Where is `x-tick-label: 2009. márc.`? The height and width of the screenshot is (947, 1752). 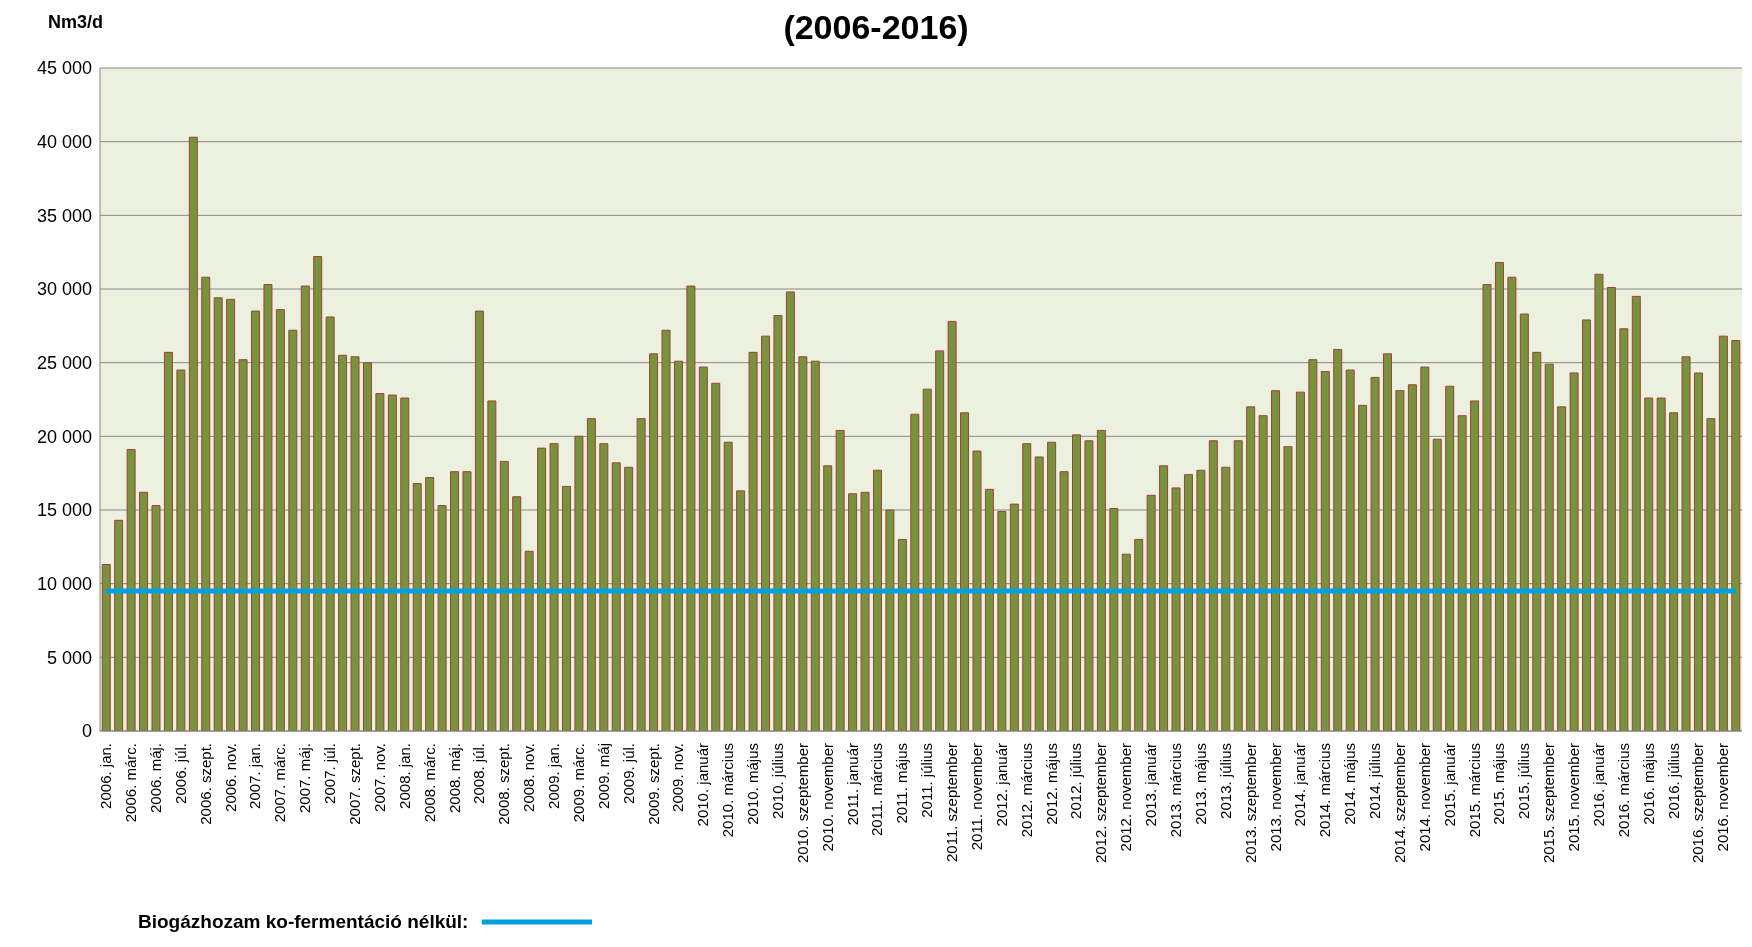
x-tick-label: 2009. márc. is located at coordinates (578, 783).